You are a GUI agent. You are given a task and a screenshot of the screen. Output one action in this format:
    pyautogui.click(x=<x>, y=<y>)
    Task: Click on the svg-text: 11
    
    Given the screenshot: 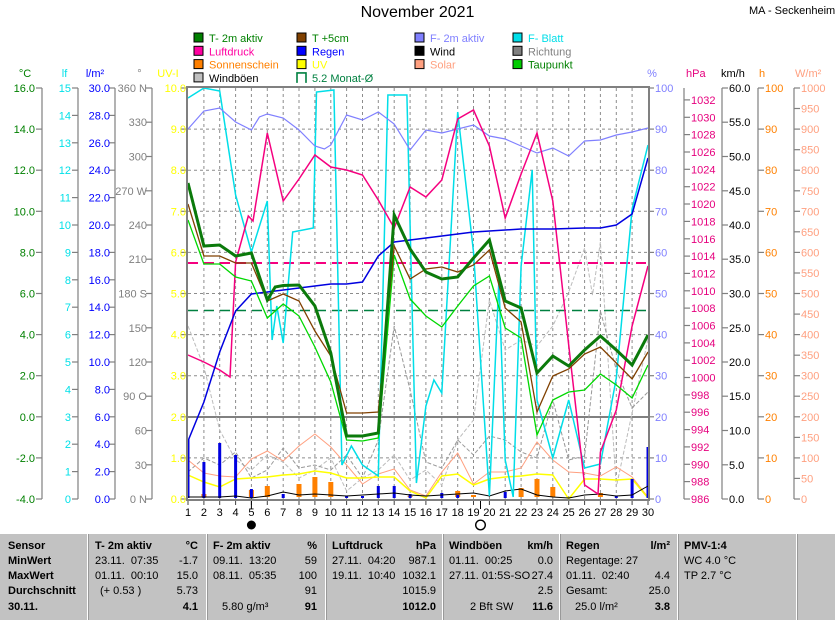 What is the action you would take?
    pyautogui.click(x=65, y=199)
    